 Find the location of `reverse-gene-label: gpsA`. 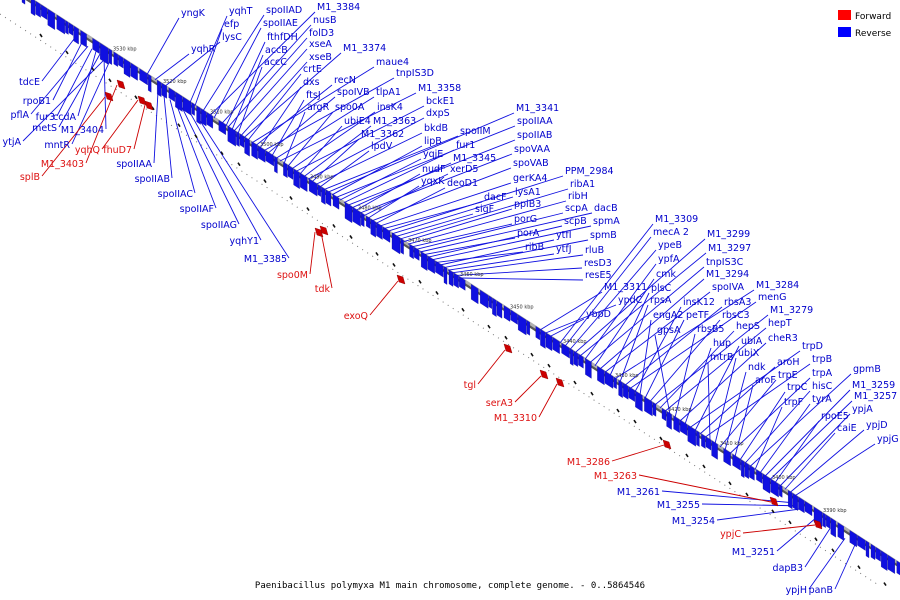

reverse-gene-label: gpsA is located at coordinates (669, 330).